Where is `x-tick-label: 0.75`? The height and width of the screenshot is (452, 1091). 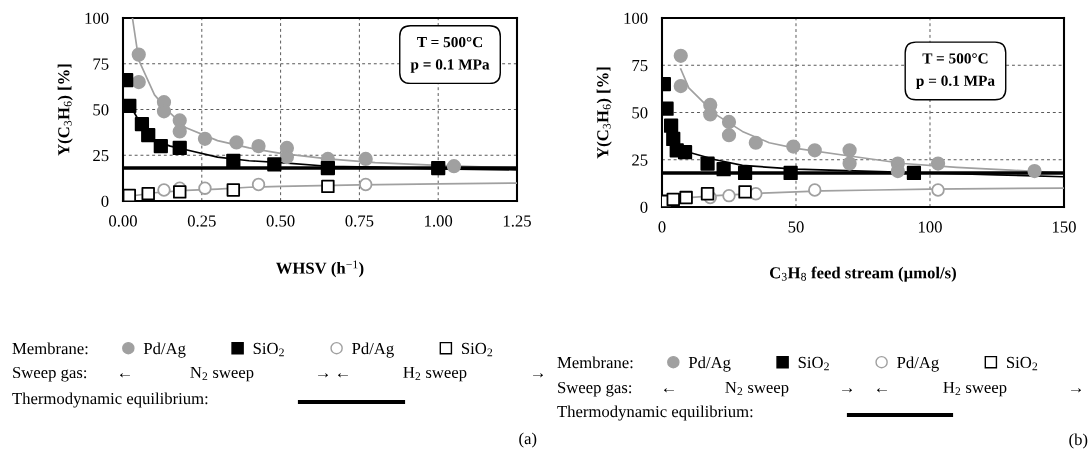
x-tick-label: 0.75 is located at coordinates (359, 221).